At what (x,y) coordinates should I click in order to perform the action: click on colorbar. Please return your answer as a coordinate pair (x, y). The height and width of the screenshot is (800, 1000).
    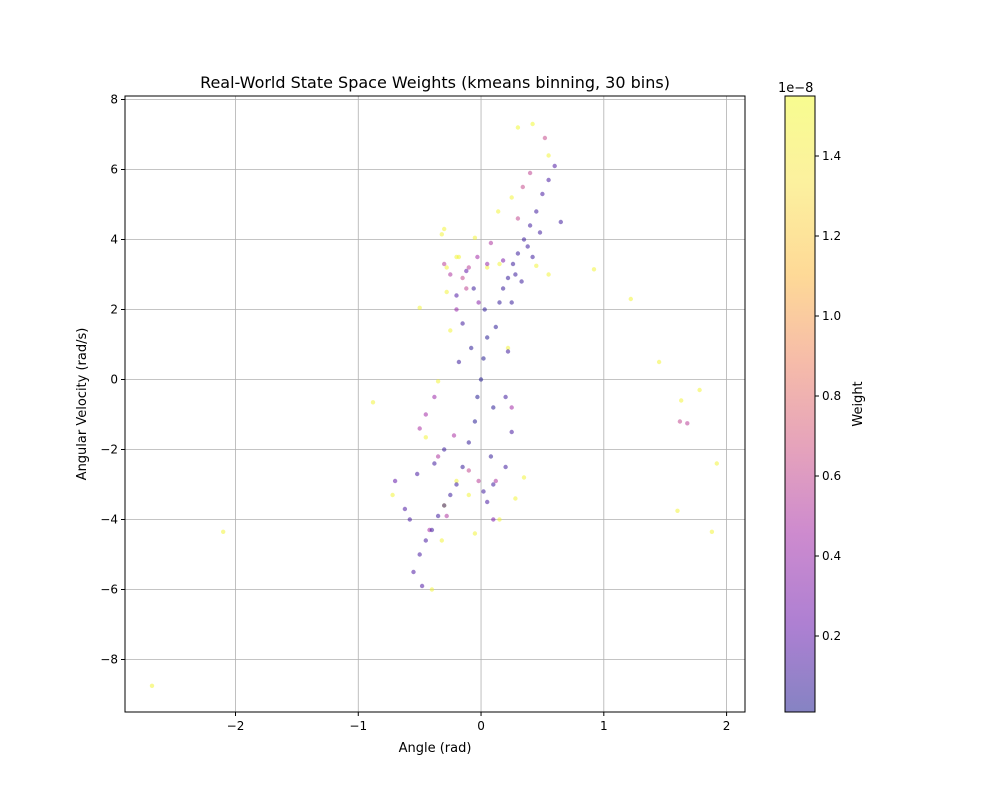
    Looking at the image, I should click on (800, 404).